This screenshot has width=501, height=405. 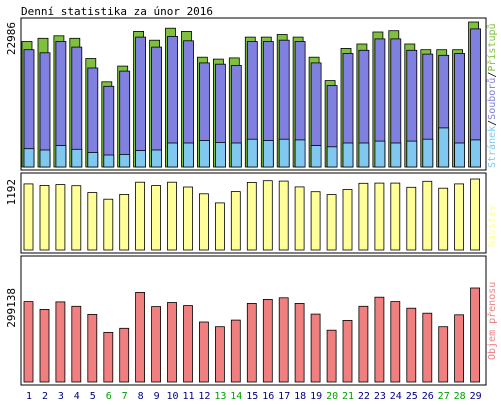 What do you see at coordinates (172, 216) in the screenshot?
I see `bar-visits-s1-d10` at bounding box center [172, 216].